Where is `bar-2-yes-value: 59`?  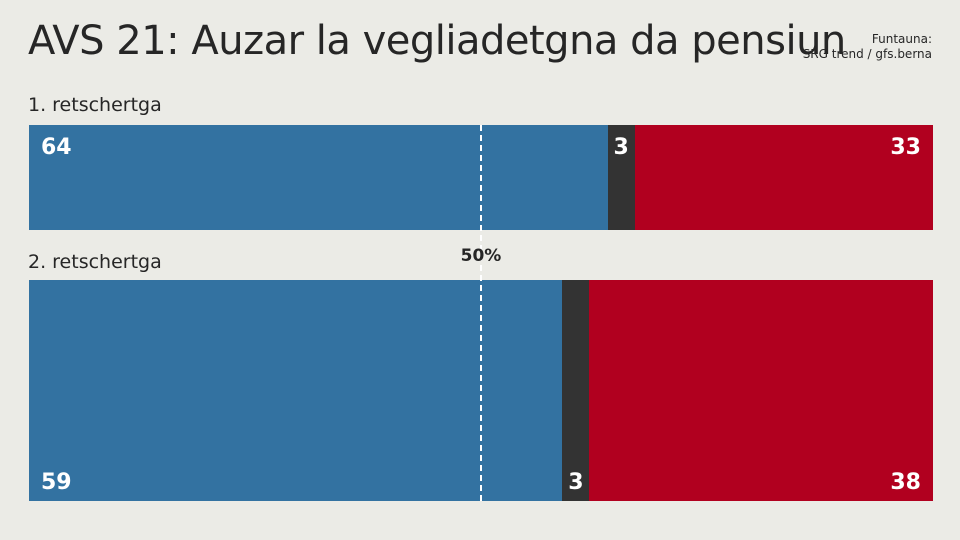 bar-2-yes-value: 59 is located at coordinates (56, 482).